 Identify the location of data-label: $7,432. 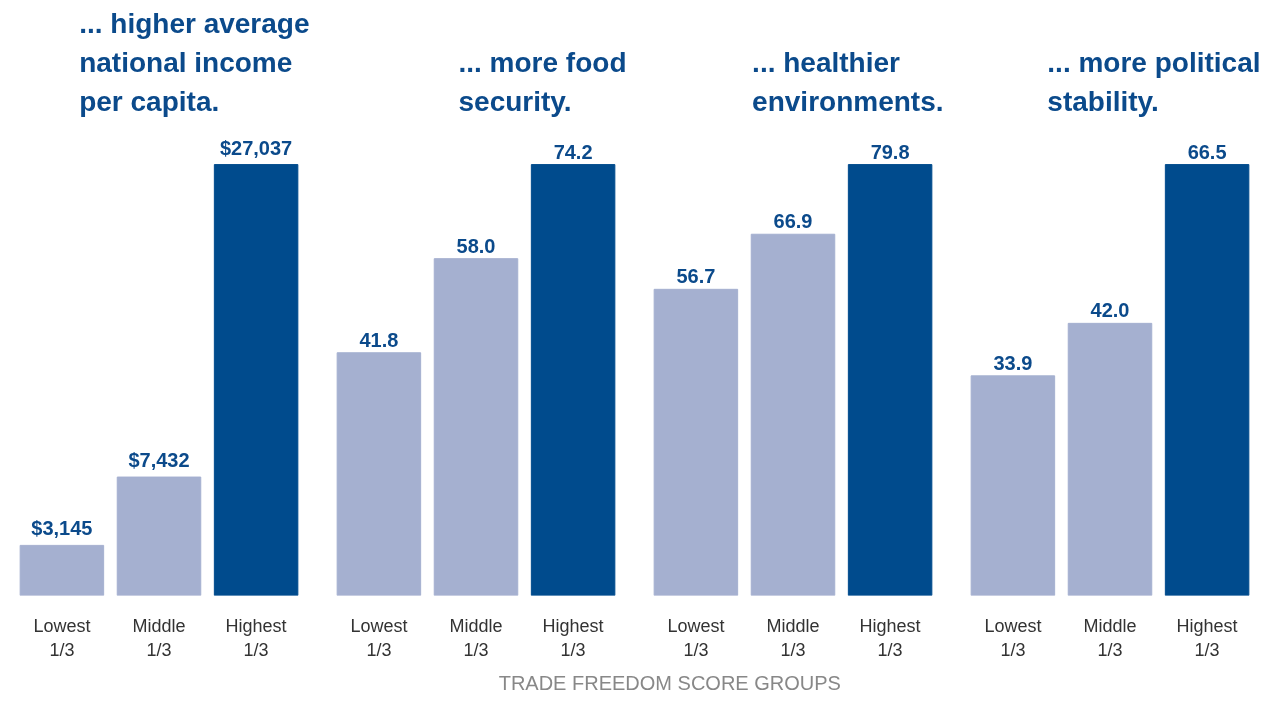
(159, 460).